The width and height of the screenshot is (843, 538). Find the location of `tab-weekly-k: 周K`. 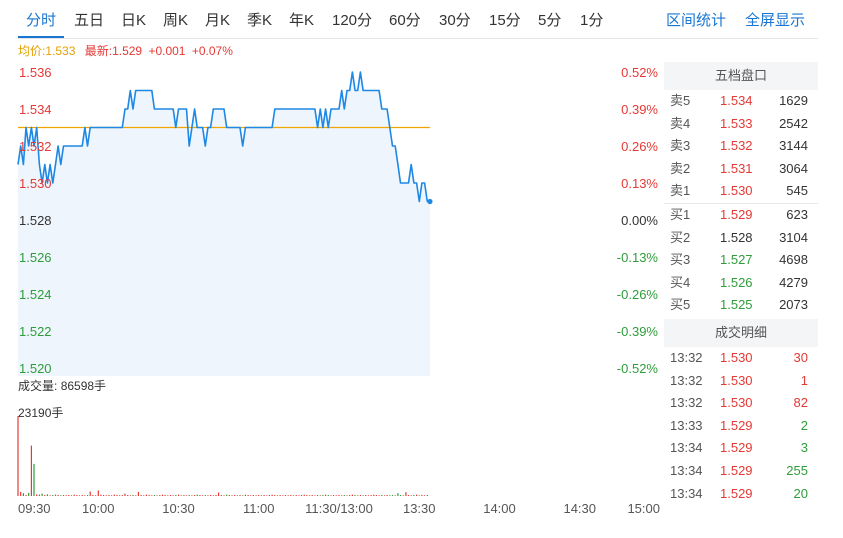

tab-weekly-k: 周K is located at coordinates (176, 20).